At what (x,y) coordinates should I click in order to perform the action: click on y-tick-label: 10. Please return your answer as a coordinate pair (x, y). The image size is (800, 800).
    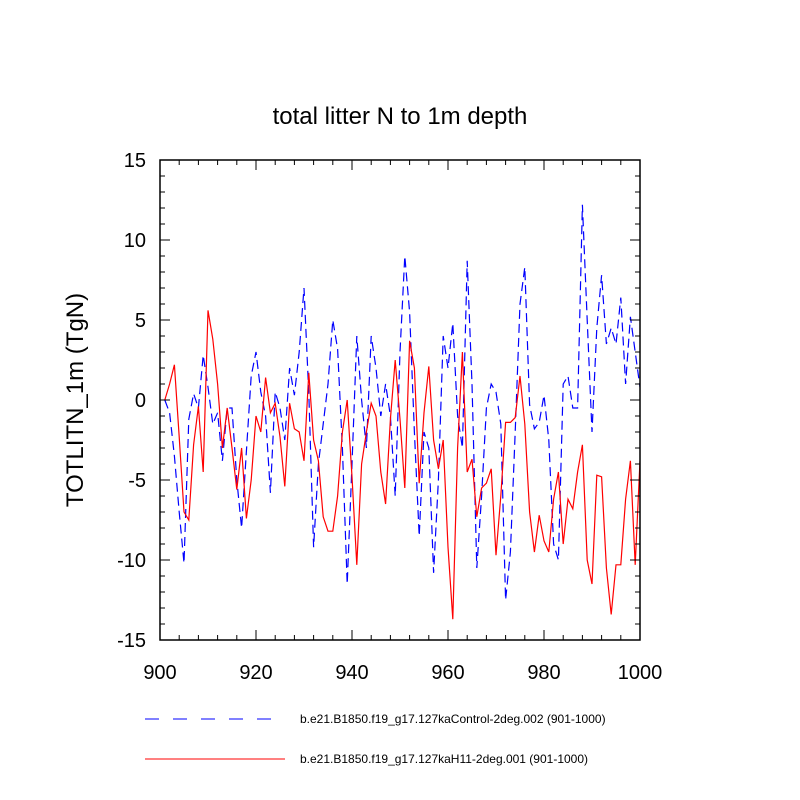
    Looking at the image, I should click on (135, 241).